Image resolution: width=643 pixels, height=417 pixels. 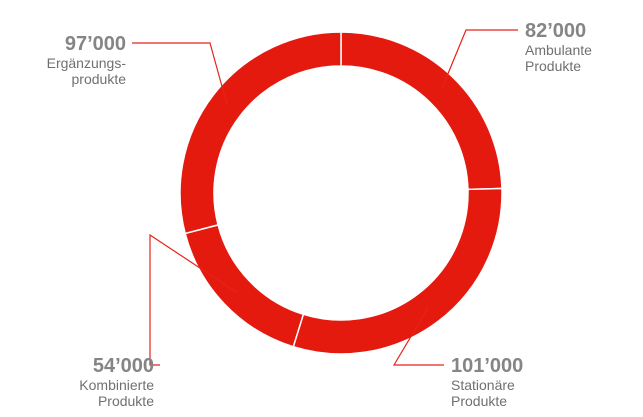 What do you see at coordinates (555, 31) in the screenshot?
I see `value-label-ambulante-produkte: 82’000` at bounding box center [555, 31].